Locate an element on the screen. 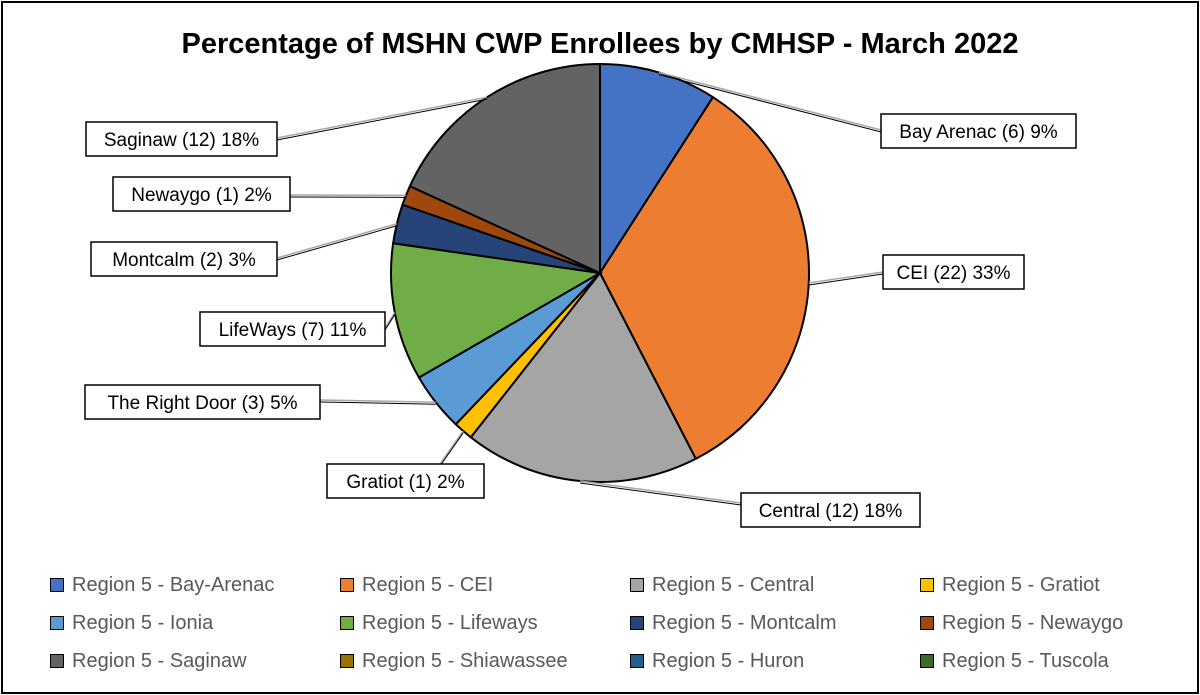 The width and height of the screenshot is (1200, 695). data-label: LifeWays (7) 11% is located at coordinates (293, 330).